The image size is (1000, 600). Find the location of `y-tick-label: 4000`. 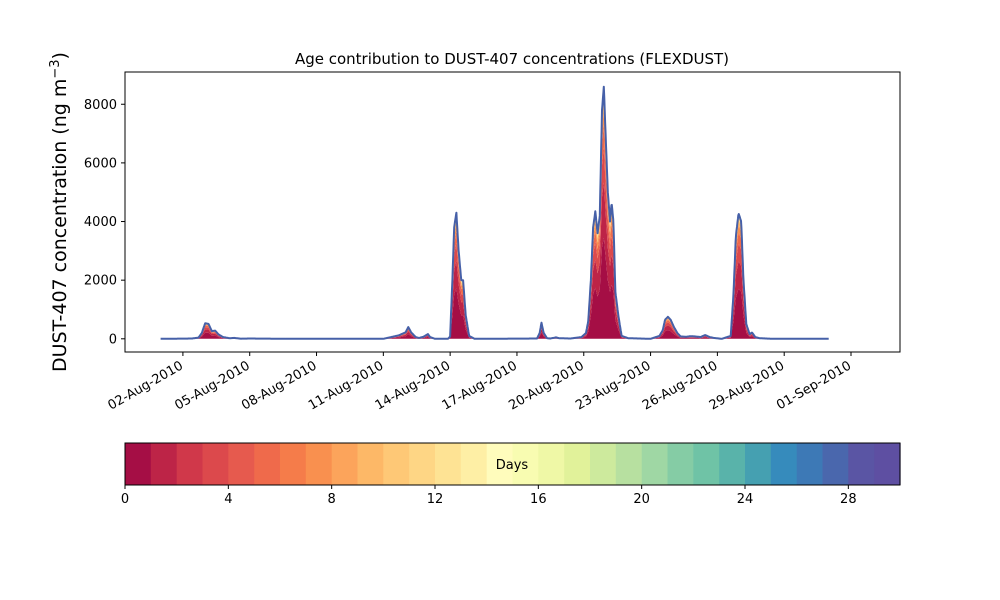

y-tick-label: 4000 is located at coordinates (100, 222).